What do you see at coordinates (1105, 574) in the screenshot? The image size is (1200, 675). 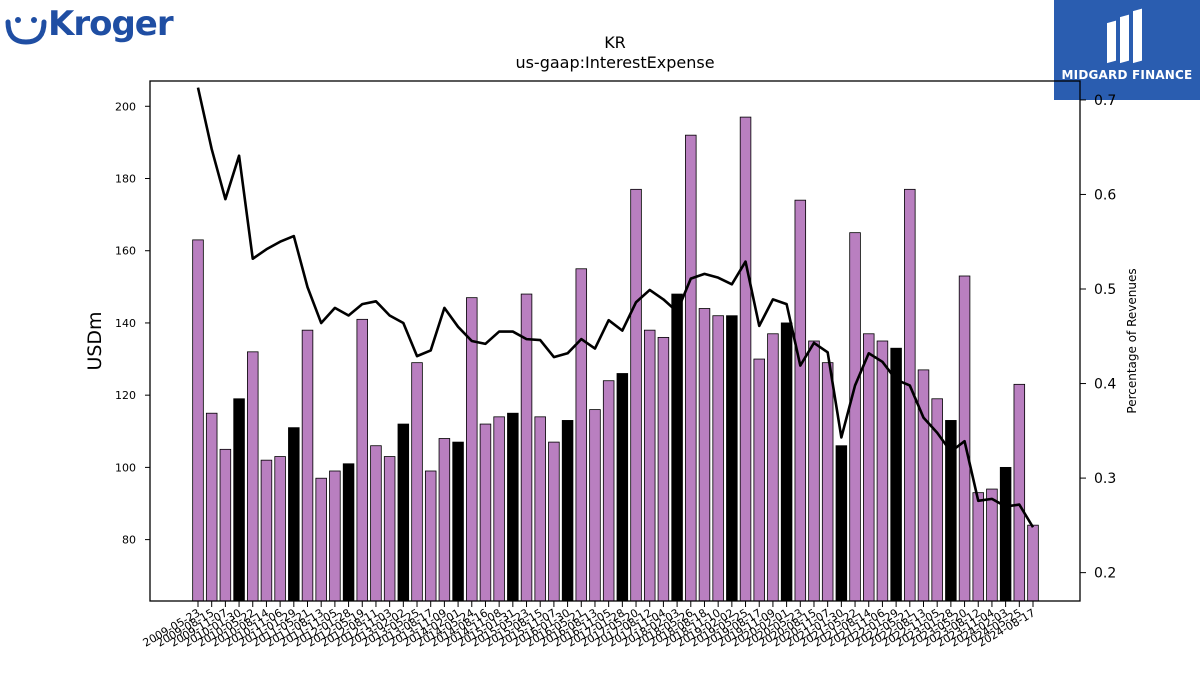 I see `y-right-tick-label: 0.2` at bounding box center [1105, 574].